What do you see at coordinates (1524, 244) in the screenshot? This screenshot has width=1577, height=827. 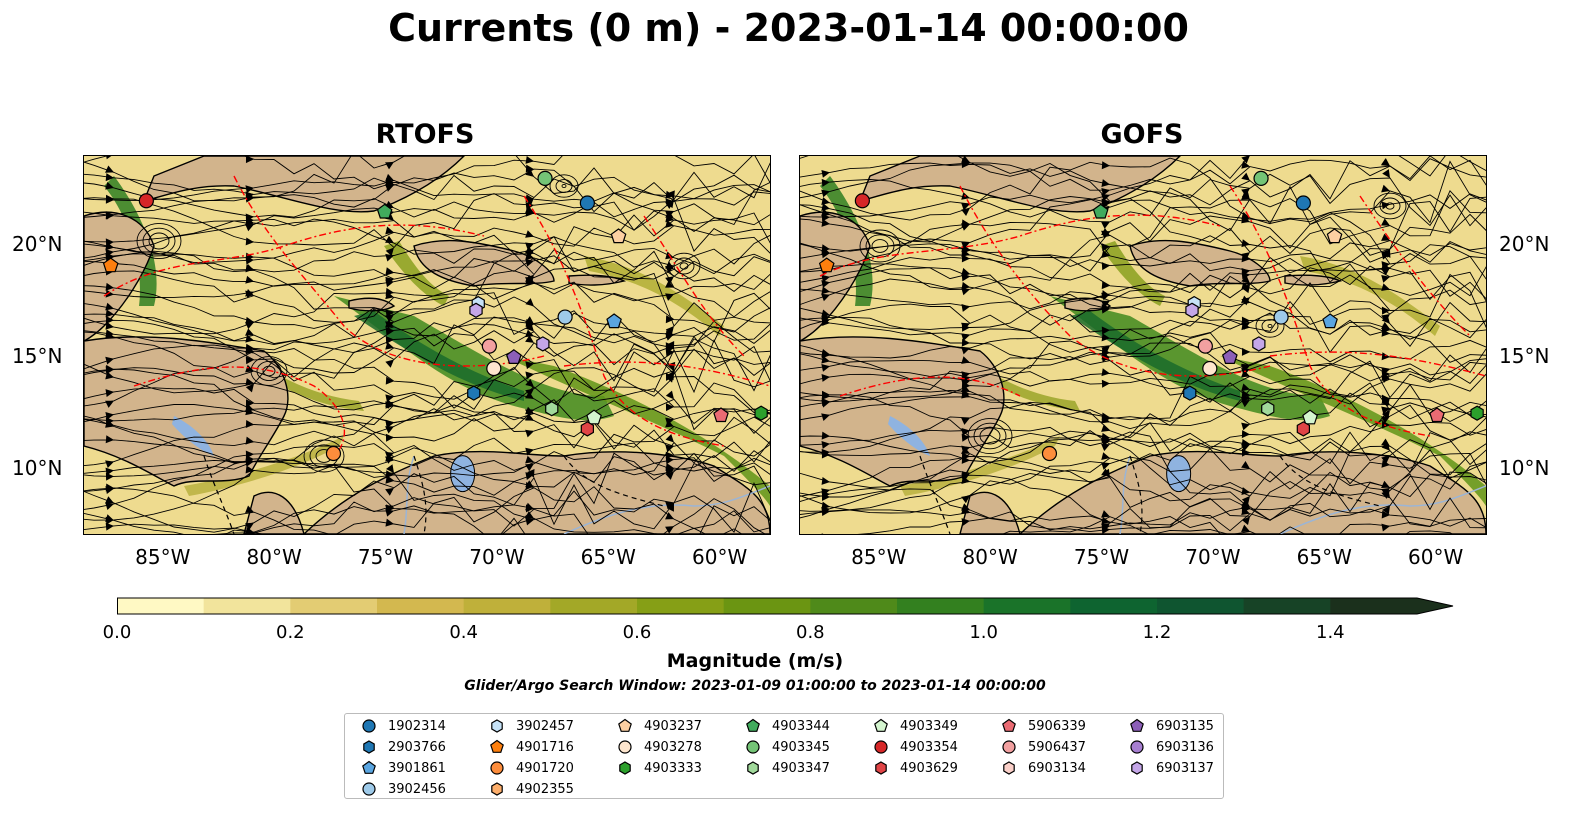 I see `lat-tick-label: 20°N` at bounding box center [1524, 244].